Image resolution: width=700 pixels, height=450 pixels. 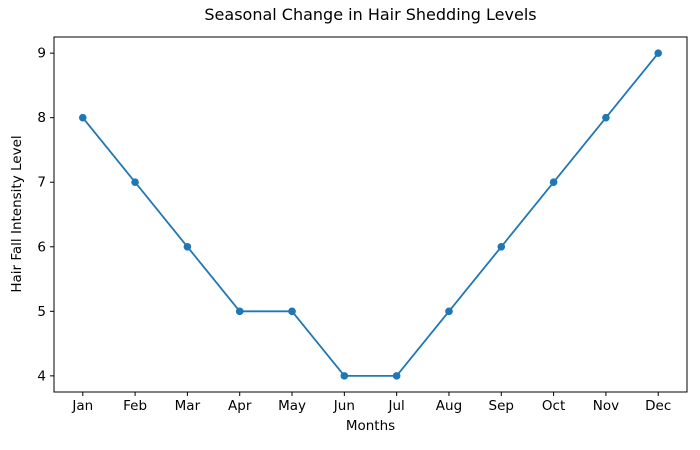 What do you see at coordinates (41, 118) in the screenshot?
I see `y-tick-label: 8` at bounding box center [41, 118].